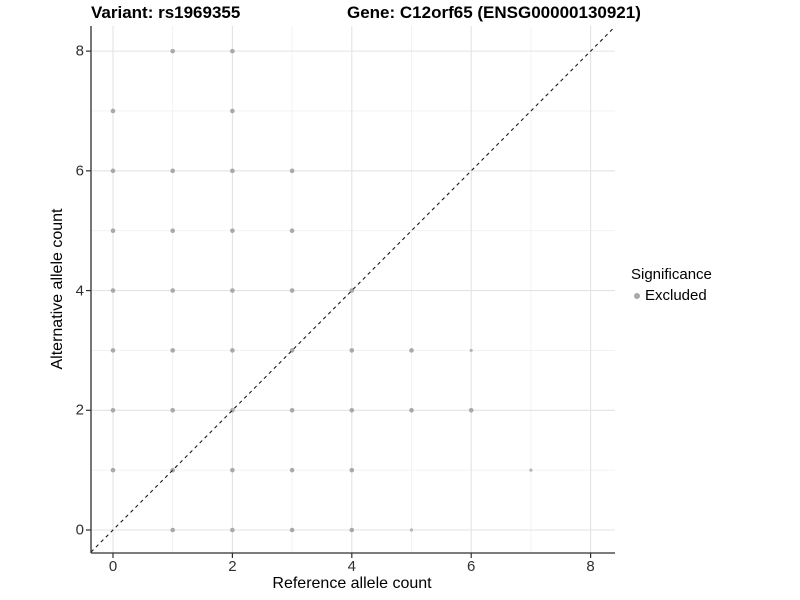 The height and width of the screenshot is (600, 800). I want to click on variant-title: Variant: rs1969355, so click(166, 12).